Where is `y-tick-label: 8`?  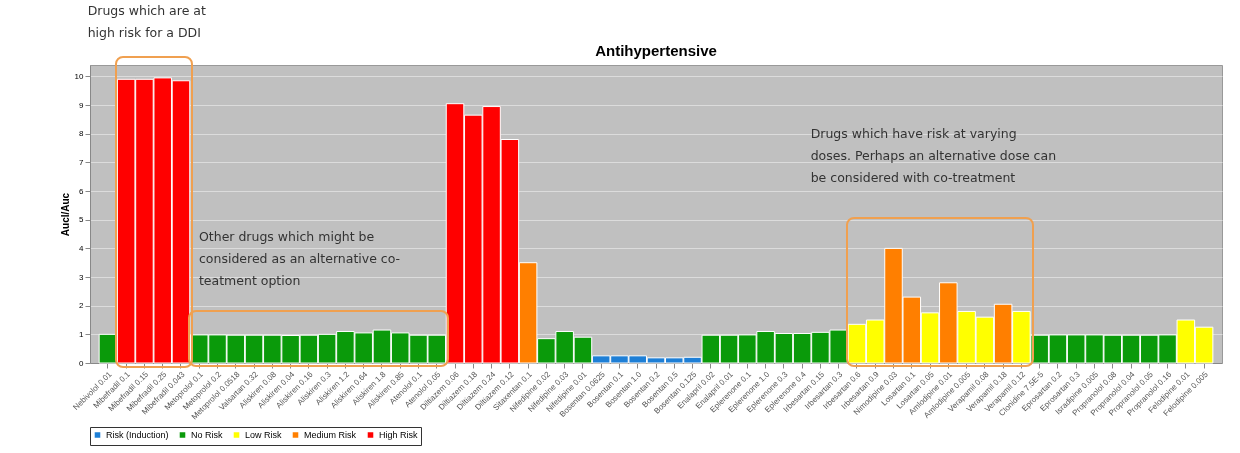
y-tick-label: 8 is located at coordinates (82, 134).